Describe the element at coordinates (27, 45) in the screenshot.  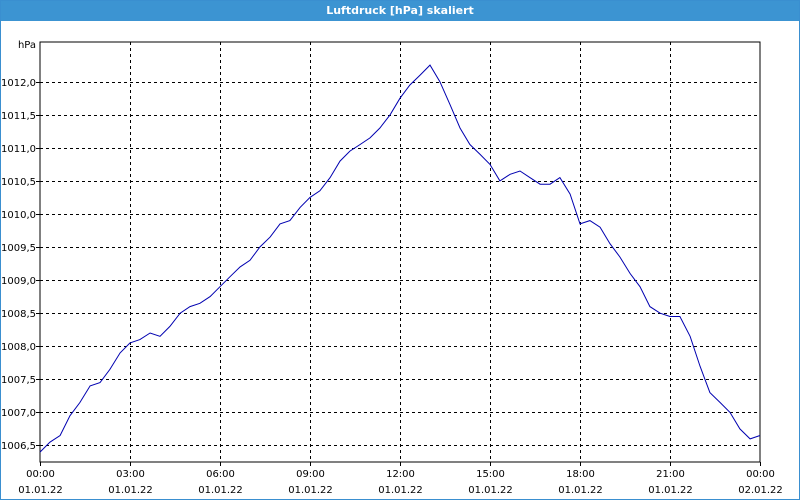
I see `y-axis-unit-label: hPa` at that location.